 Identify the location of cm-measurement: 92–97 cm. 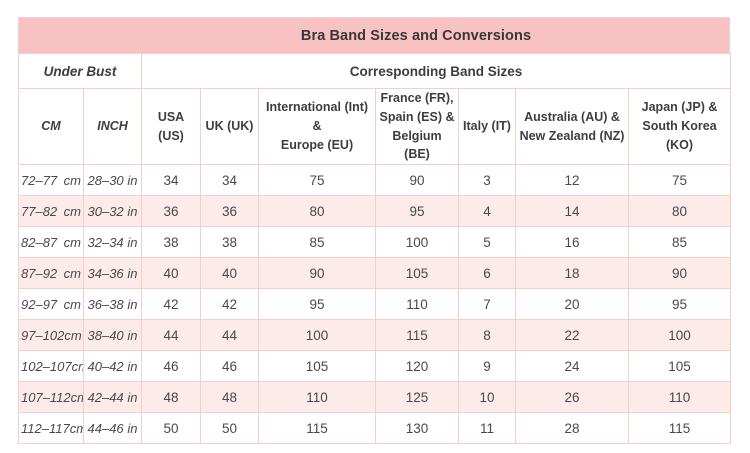
(51, 304).